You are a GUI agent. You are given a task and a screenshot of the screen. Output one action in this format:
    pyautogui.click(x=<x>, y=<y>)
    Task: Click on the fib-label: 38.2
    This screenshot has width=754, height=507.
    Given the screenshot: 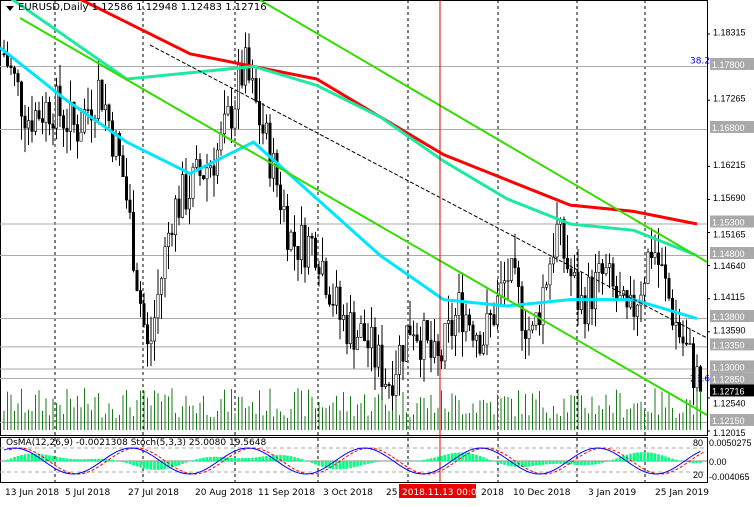 What is the action you would take?
    pyautogui.click(x=700, y=61)
    